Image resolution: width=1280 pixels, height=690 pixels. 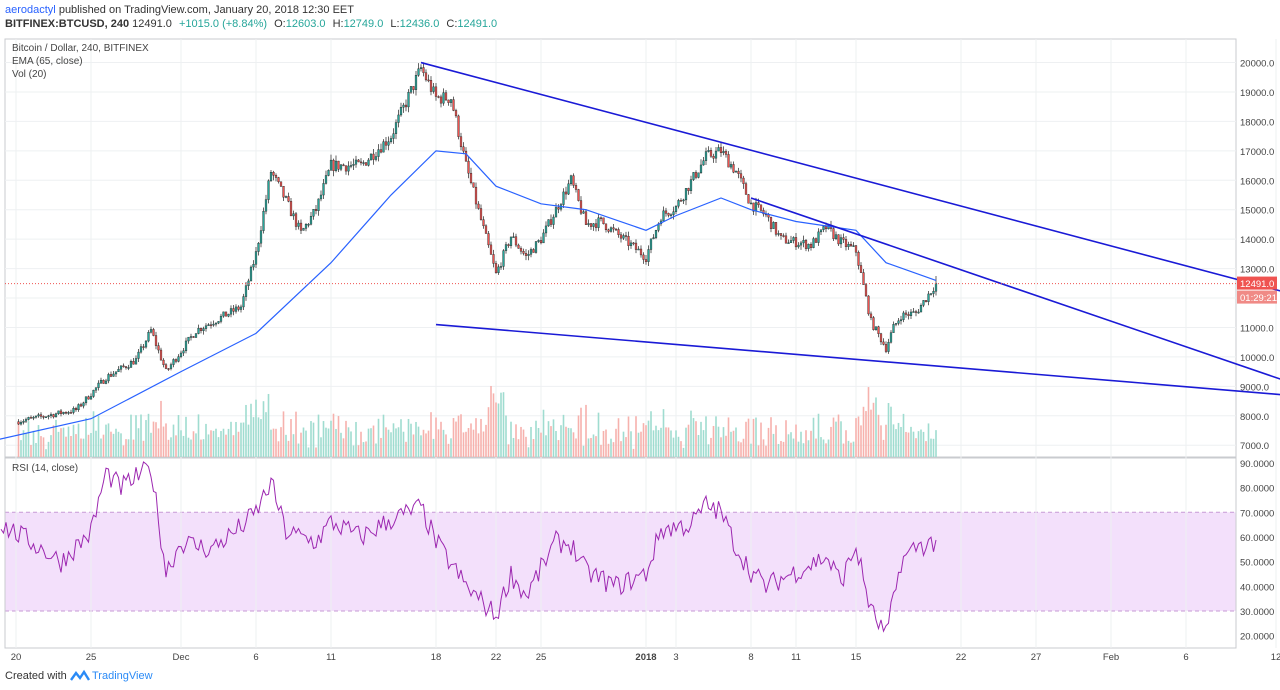 What do you see at coordinates (122, 676) in the screenshot?
I see `tradingview-brand: TradingView` at bounding box center [122, 676].